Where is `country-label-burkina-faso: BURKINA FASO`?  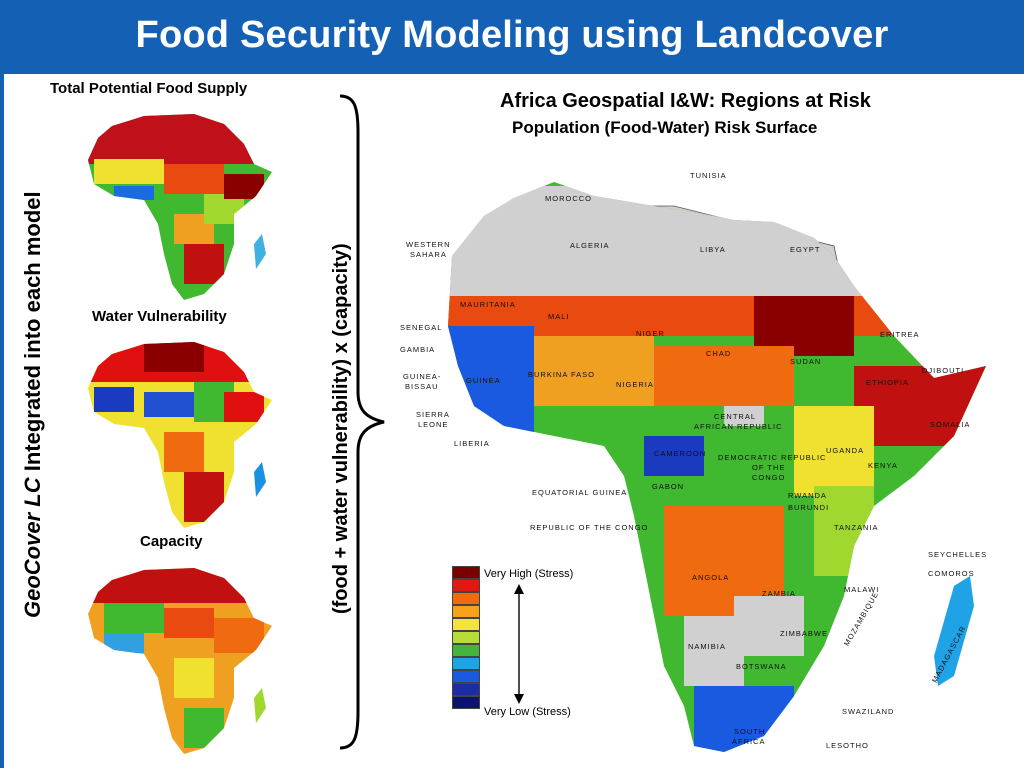
country-label-burkina-faso: BURKINA FASO is located at coordinates (562, 374).